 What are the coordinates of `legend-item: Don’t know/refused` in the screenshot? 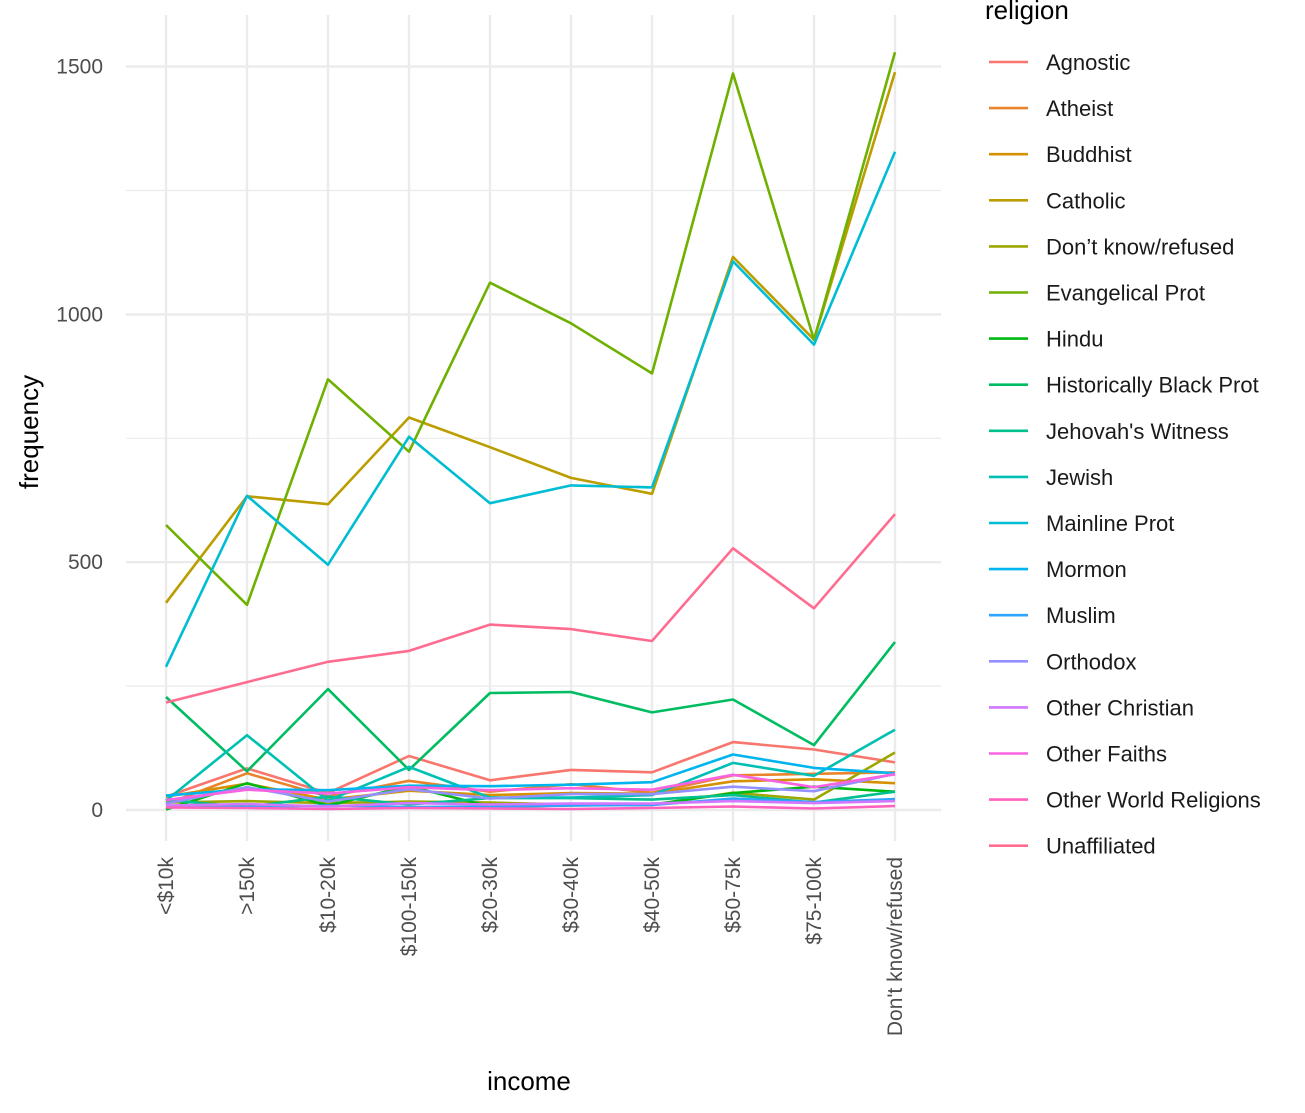 It's located at (1111, 246).